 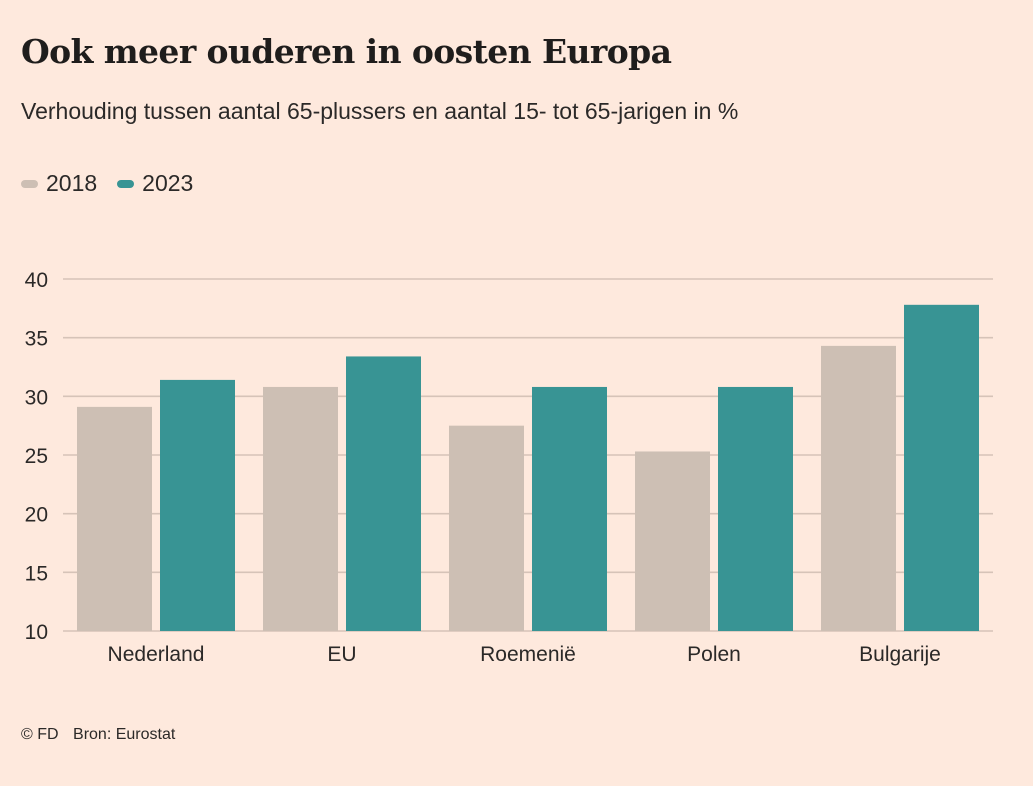 What do you see at coordinates (36, 339) in the screenshot?
I see `y-tick-label: 35` at bounding box center [36, 339].